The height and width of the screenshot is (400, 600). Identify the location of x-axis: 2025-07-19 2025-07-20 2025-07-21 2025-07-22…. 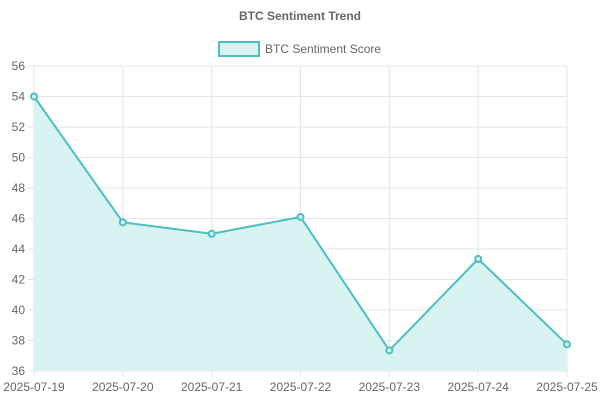
(300, 387).